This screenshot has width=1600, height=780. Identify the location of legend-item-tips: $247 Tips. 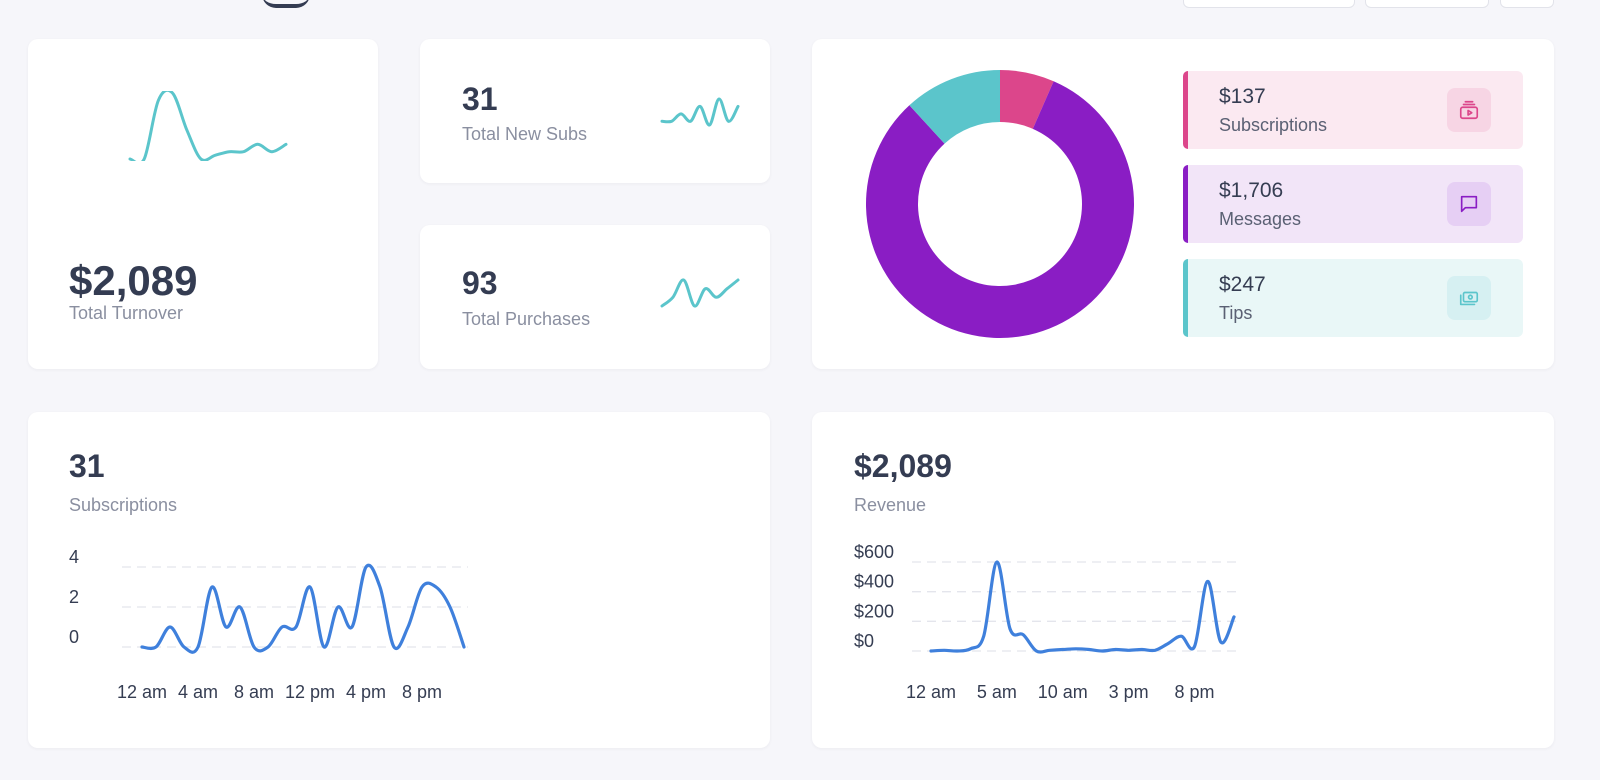
(1353, 298).